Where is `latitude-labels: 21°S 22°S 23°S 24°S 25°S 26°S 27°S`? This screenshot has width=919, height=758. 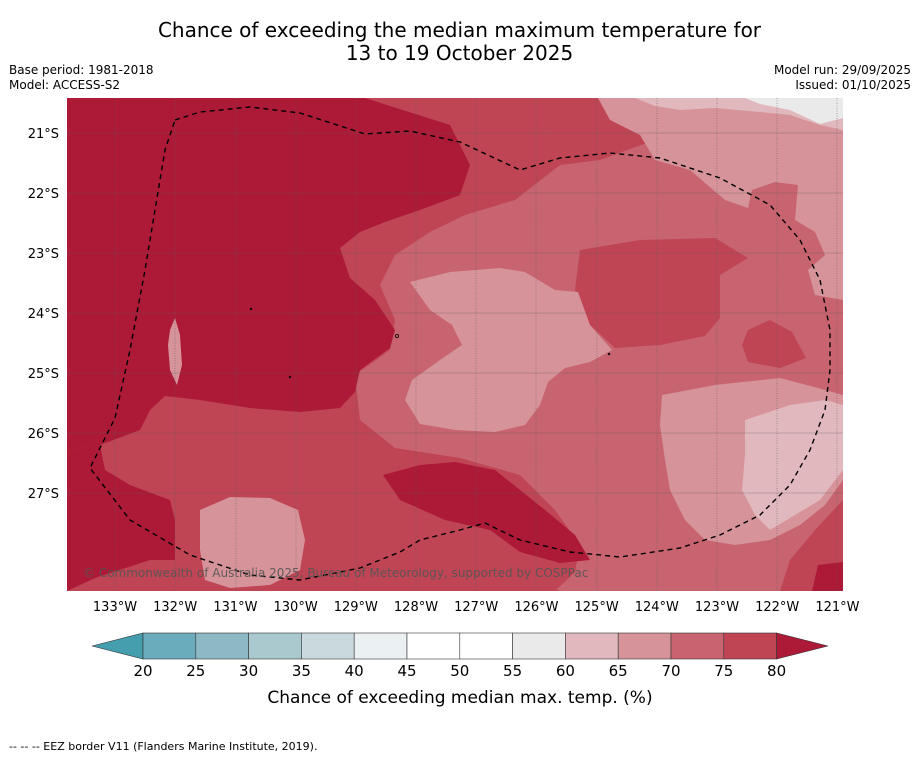
latitude-labels: 21°S 22°S 23°S 24°S 25°S 26°S 27°S is located at coordinates (43, 314).